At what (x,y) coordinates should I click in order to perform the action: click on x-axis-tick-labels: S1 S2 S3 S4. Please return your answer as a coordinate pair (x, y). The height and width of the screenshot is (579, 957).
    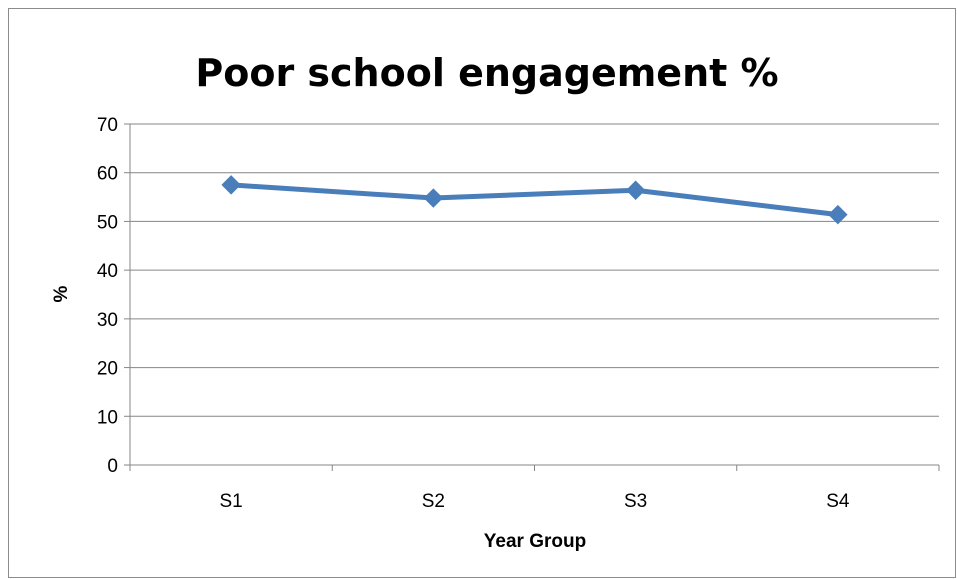
    Looking at the image, I should click on (535, 501).